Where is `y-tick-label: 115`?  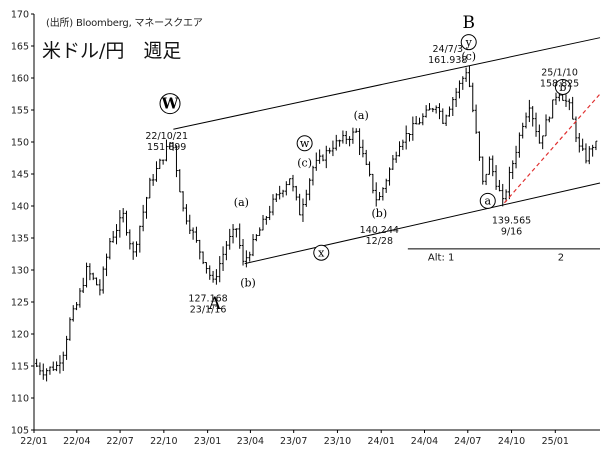
y-tick-label: 115 is located at coordinates (20, 367).